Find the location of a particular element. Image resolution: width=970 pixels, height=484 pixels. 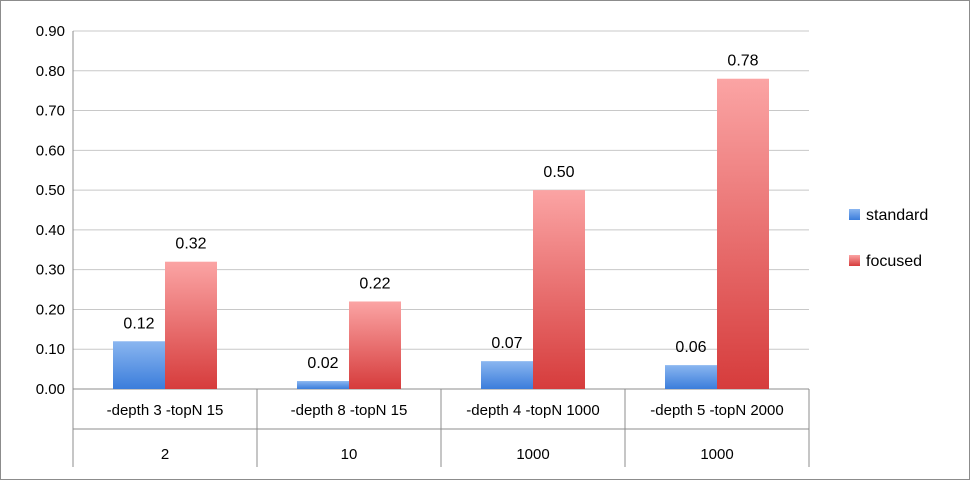

x-group-label: 2 is located at coordinates (165, 454).